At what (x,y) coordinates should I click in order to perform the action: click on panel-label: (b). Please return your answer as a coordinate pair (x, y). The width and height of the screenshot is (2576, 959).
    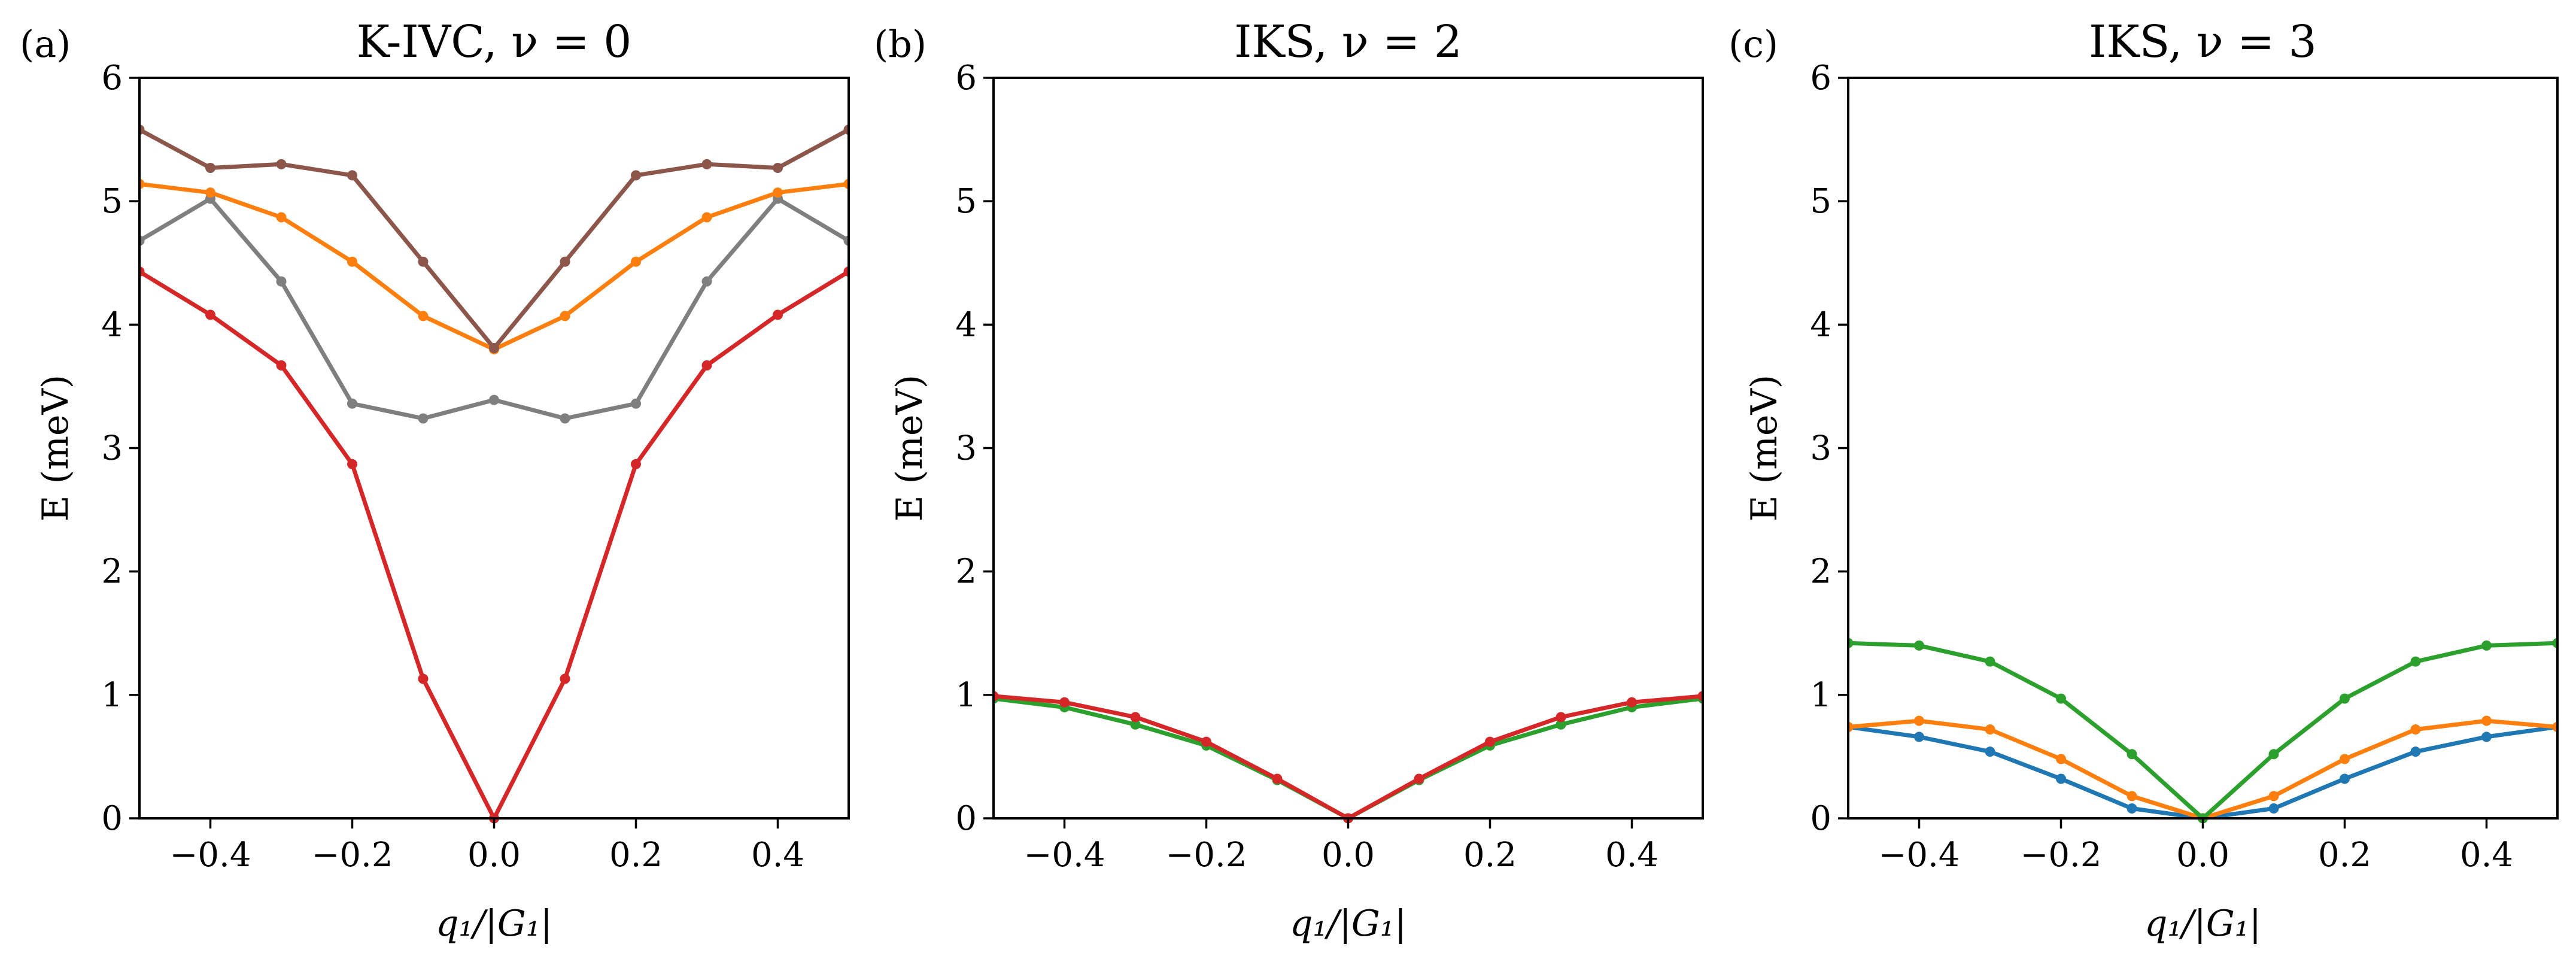
    Looking at the image, I should click on (900, 44).